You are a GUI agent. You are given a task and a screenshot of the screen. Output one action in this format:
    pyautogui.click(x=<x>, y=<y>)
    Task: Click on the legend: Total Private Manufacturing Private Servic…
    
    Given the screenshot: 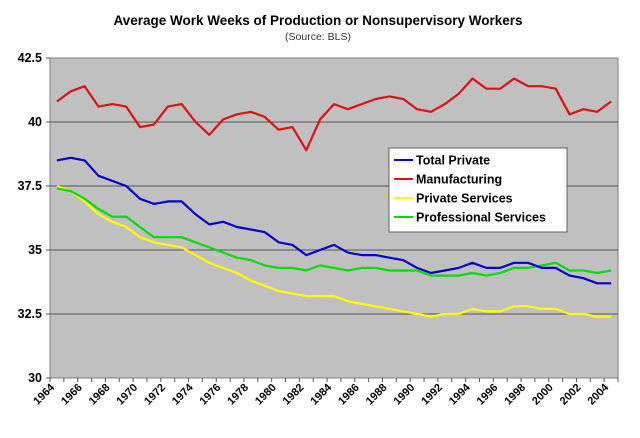 What is the action you would take?
    pyautogui.click(x=478, y=190)
    